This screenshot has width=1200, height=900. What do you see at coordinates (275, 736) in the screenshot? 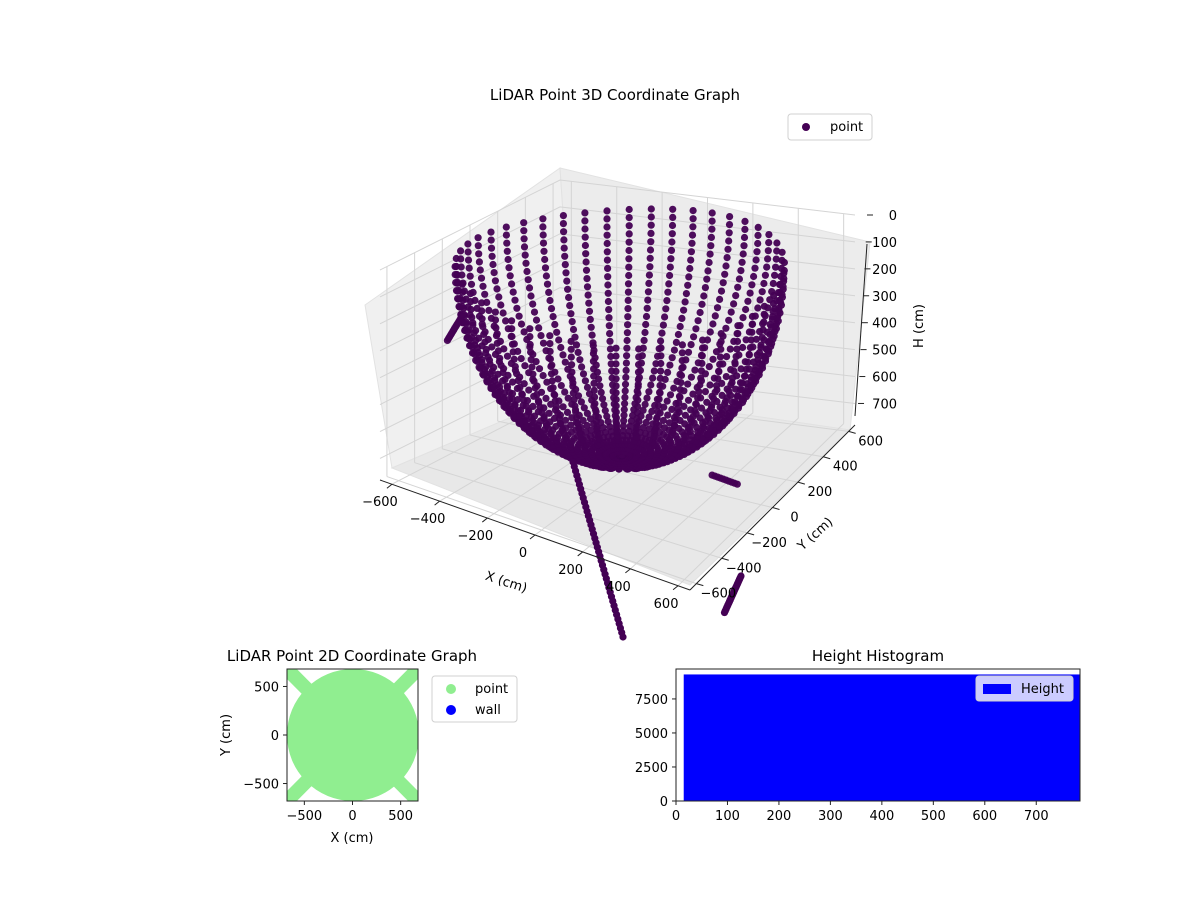
I see `plot2d-ytick-label-1: 0` at bounding box center [275, 736].